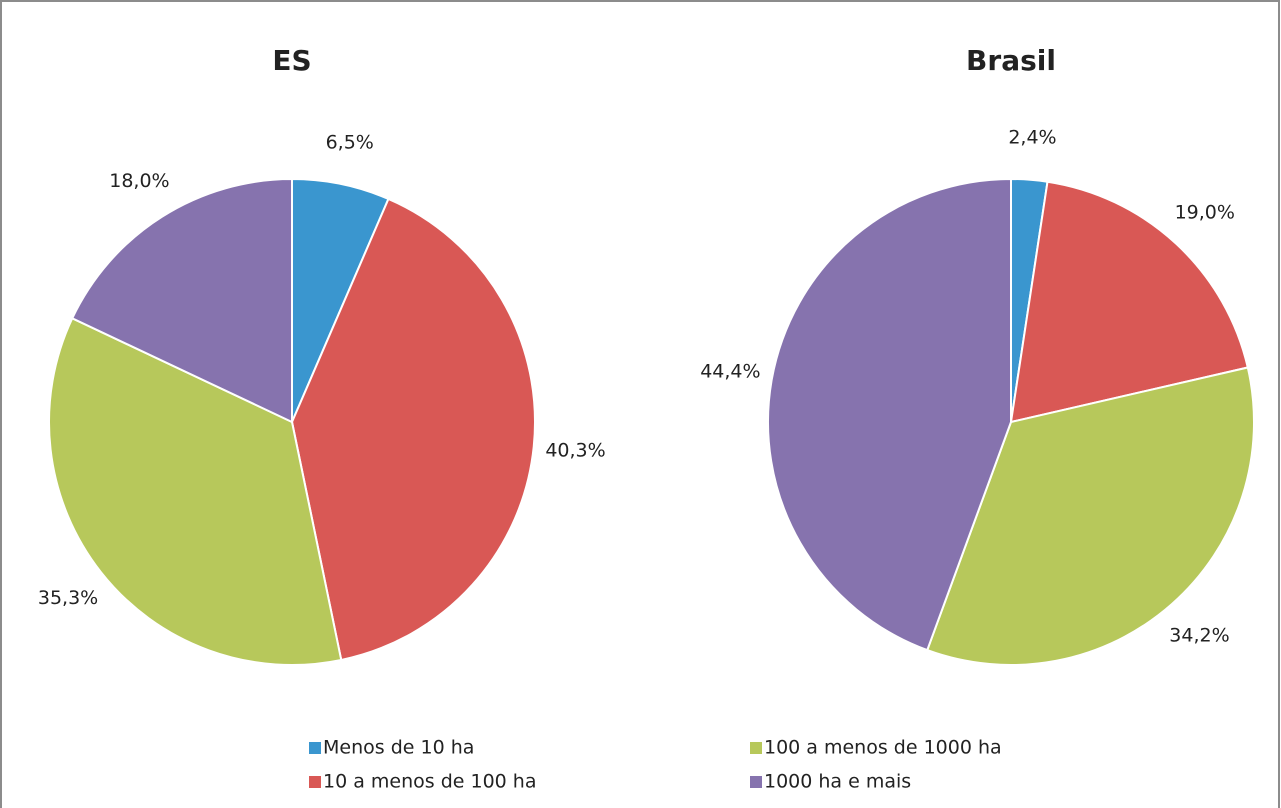 The image size is (1281, 808). Describe the element at coordinates (68, 598) in the screenshot. I see `data-label: 35,3%` at that location.